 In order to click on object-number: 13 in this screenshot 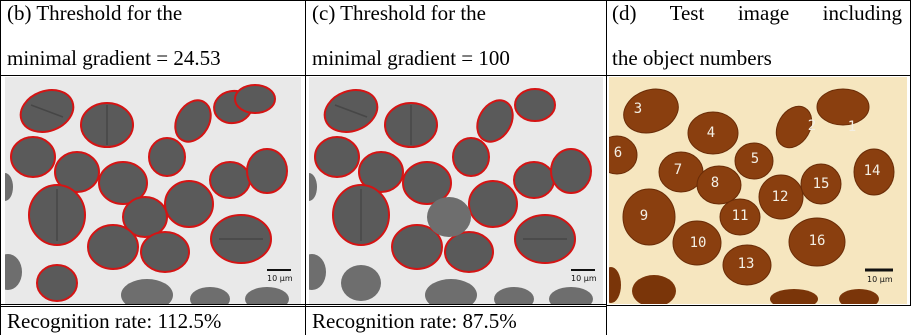, I will do `click(746, 264)`.